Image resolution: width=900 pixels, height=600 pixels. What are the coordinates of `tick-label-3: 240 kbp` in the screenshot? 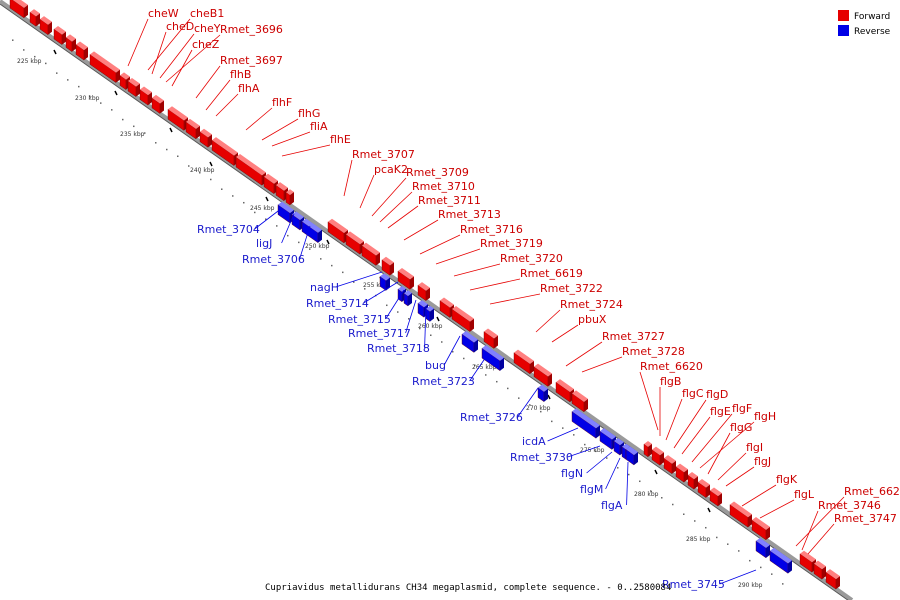 It's located at (202, 170).